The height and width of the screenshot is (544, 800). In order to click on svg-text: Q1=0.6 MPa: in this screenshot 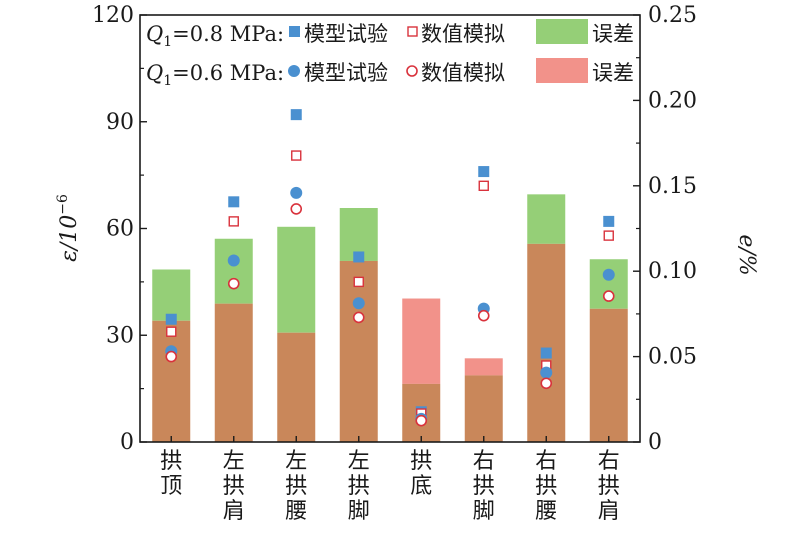, I will do `click(215, 75)`.